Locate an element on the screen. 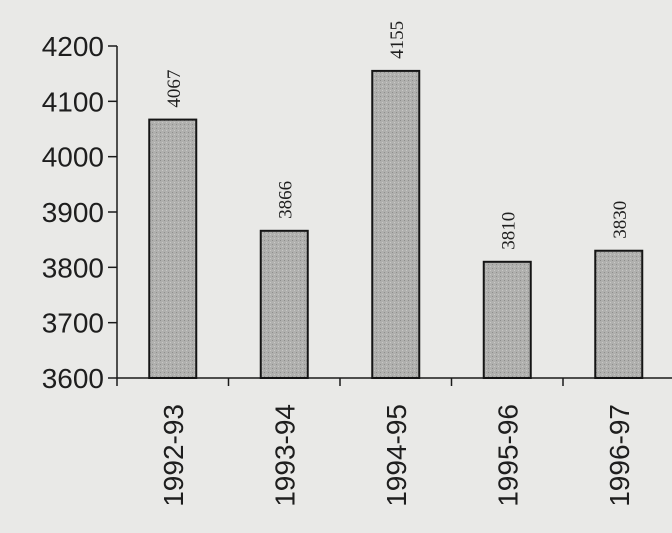 The width and height of the screenshot is (672, 533). x-tick-label: 1995-96 is located at coordinates (507, 455).